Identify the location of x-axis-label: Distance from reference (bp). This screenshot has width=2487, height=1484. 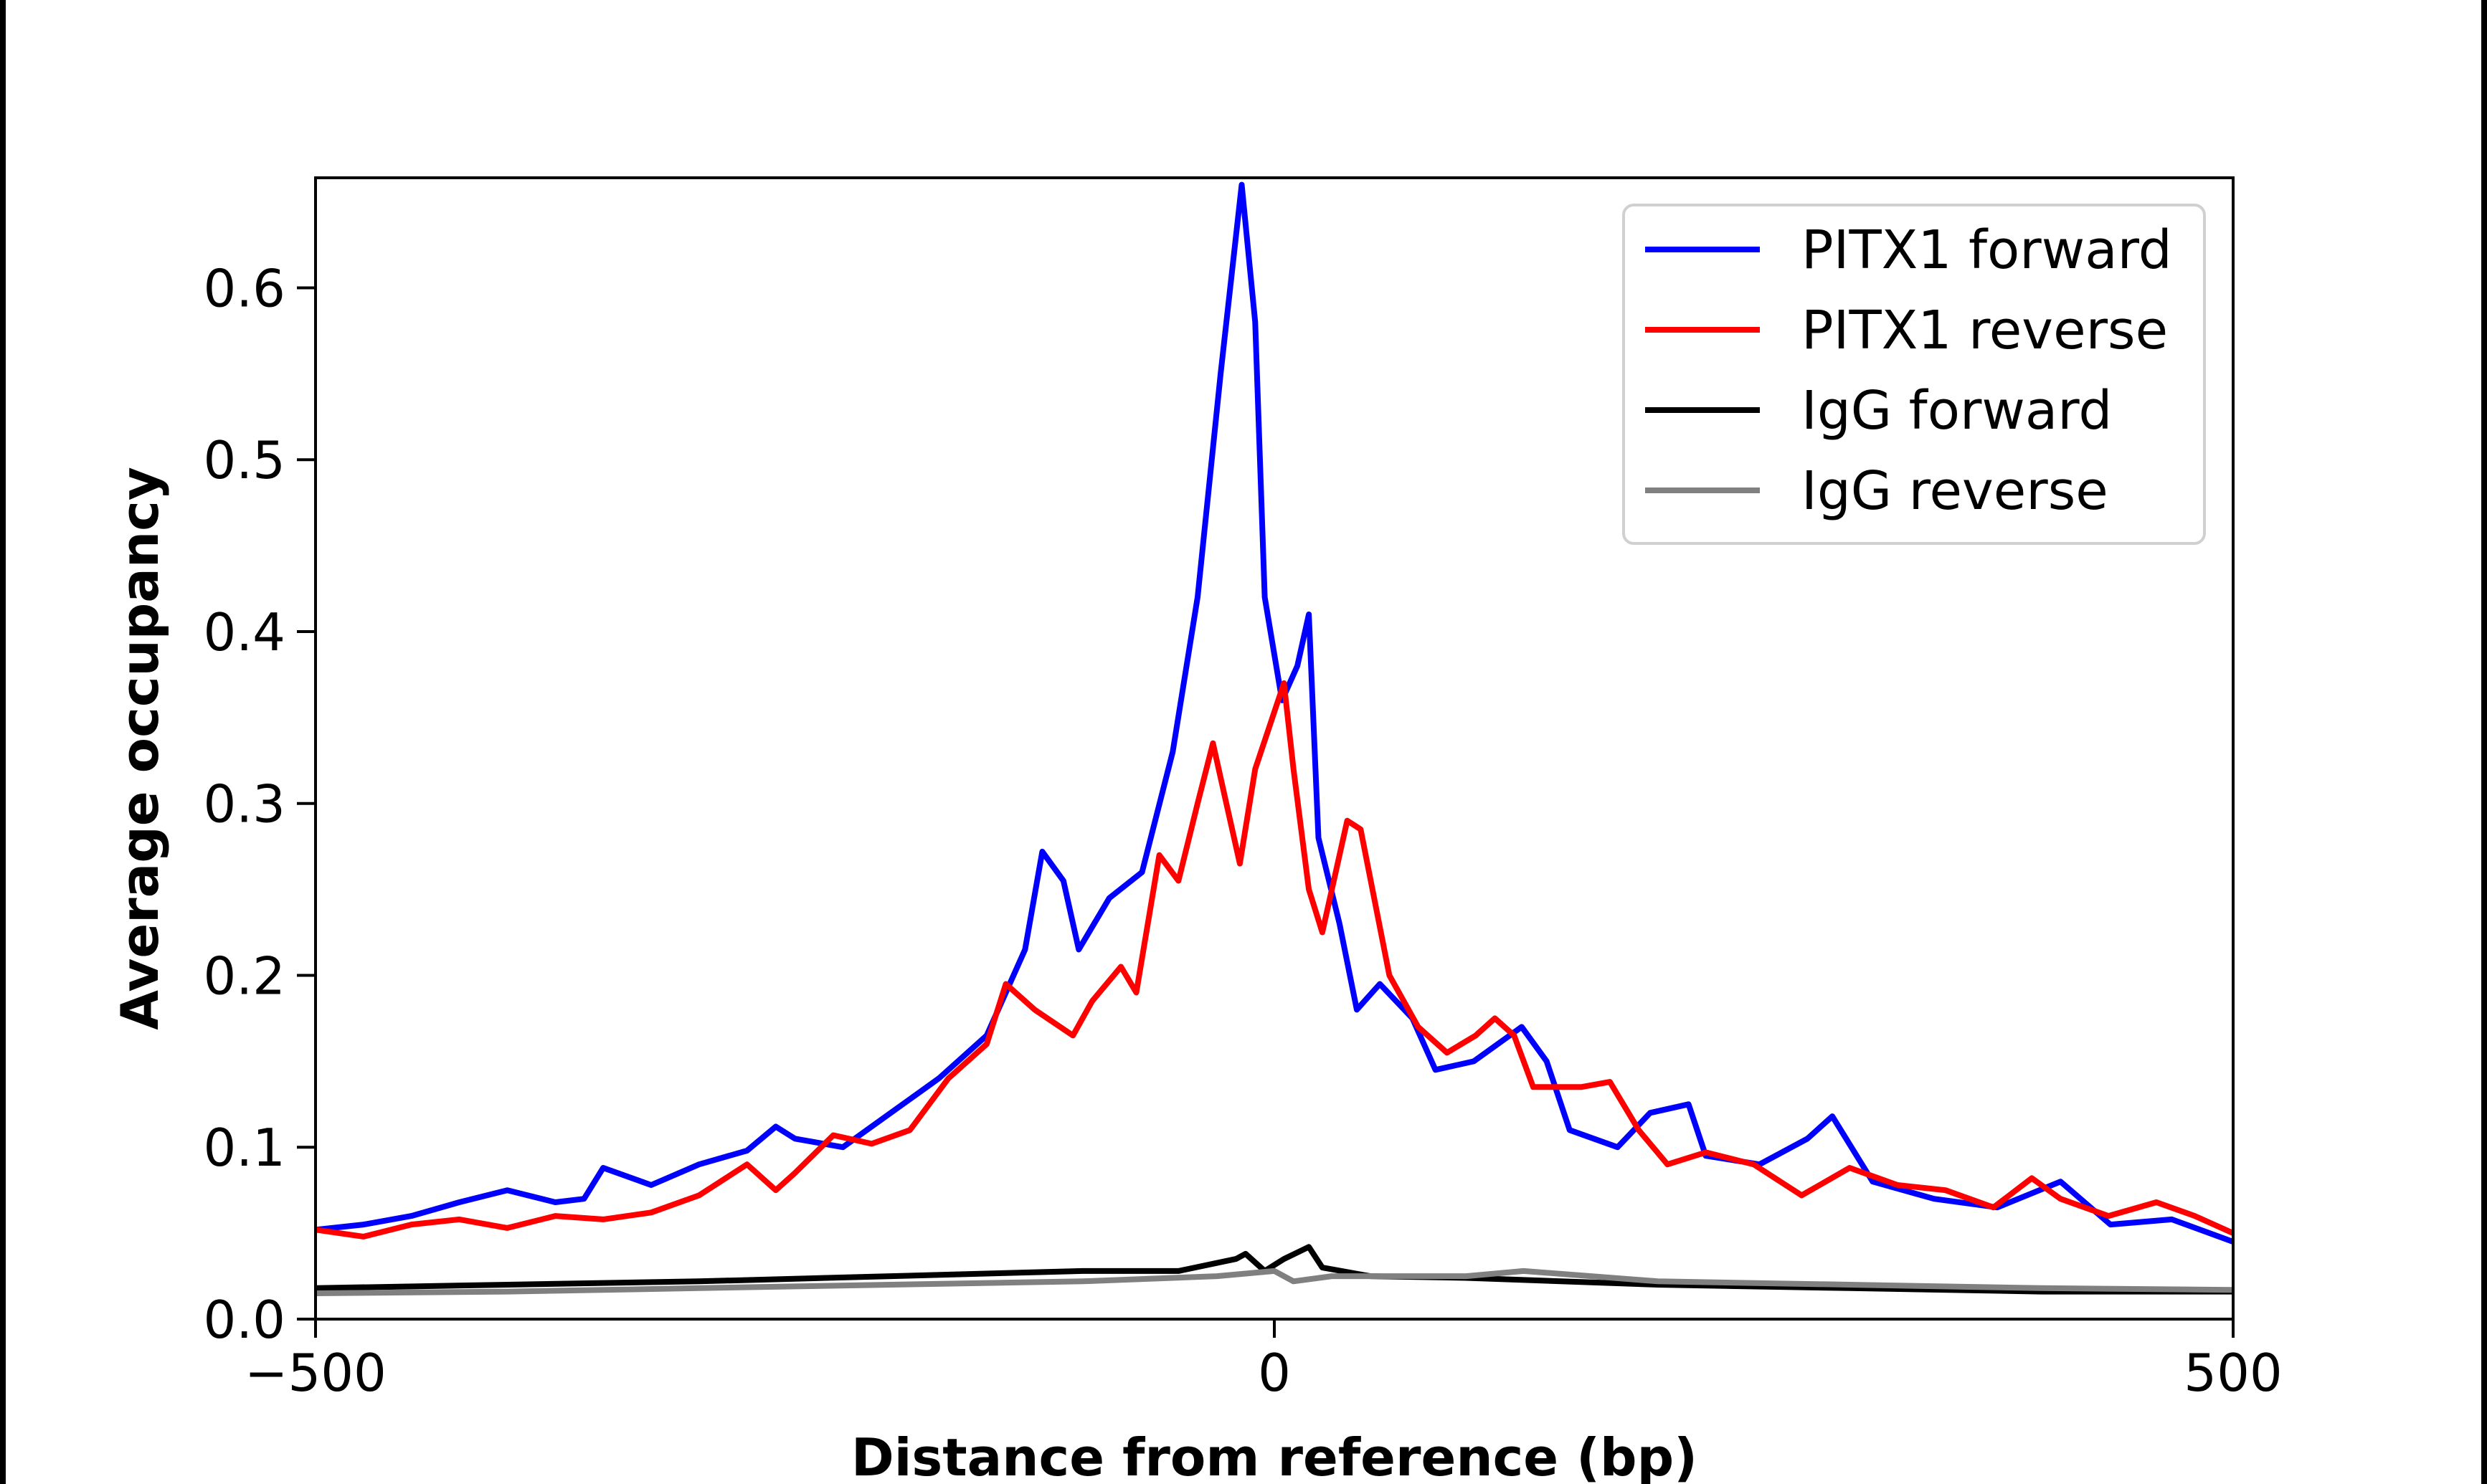
(1274, 1456).